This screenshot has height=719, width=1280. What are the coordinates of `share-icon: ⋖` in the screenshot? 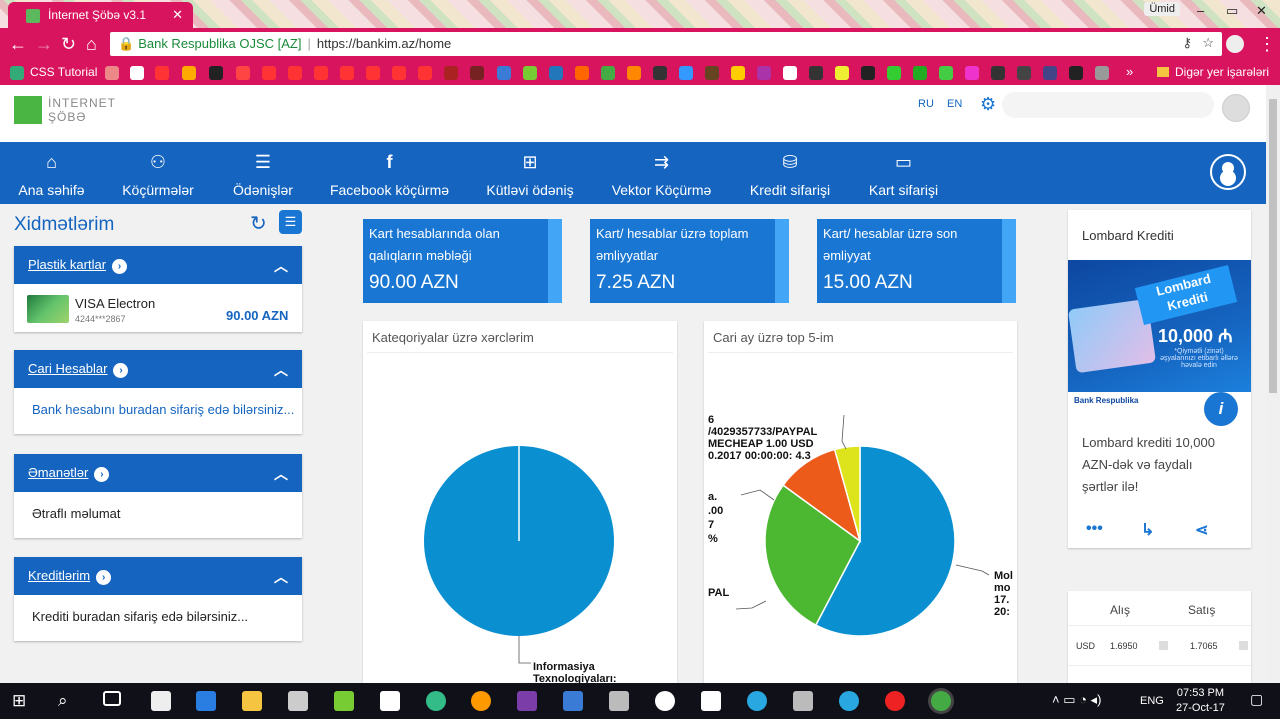 It's located at (1202, 530).